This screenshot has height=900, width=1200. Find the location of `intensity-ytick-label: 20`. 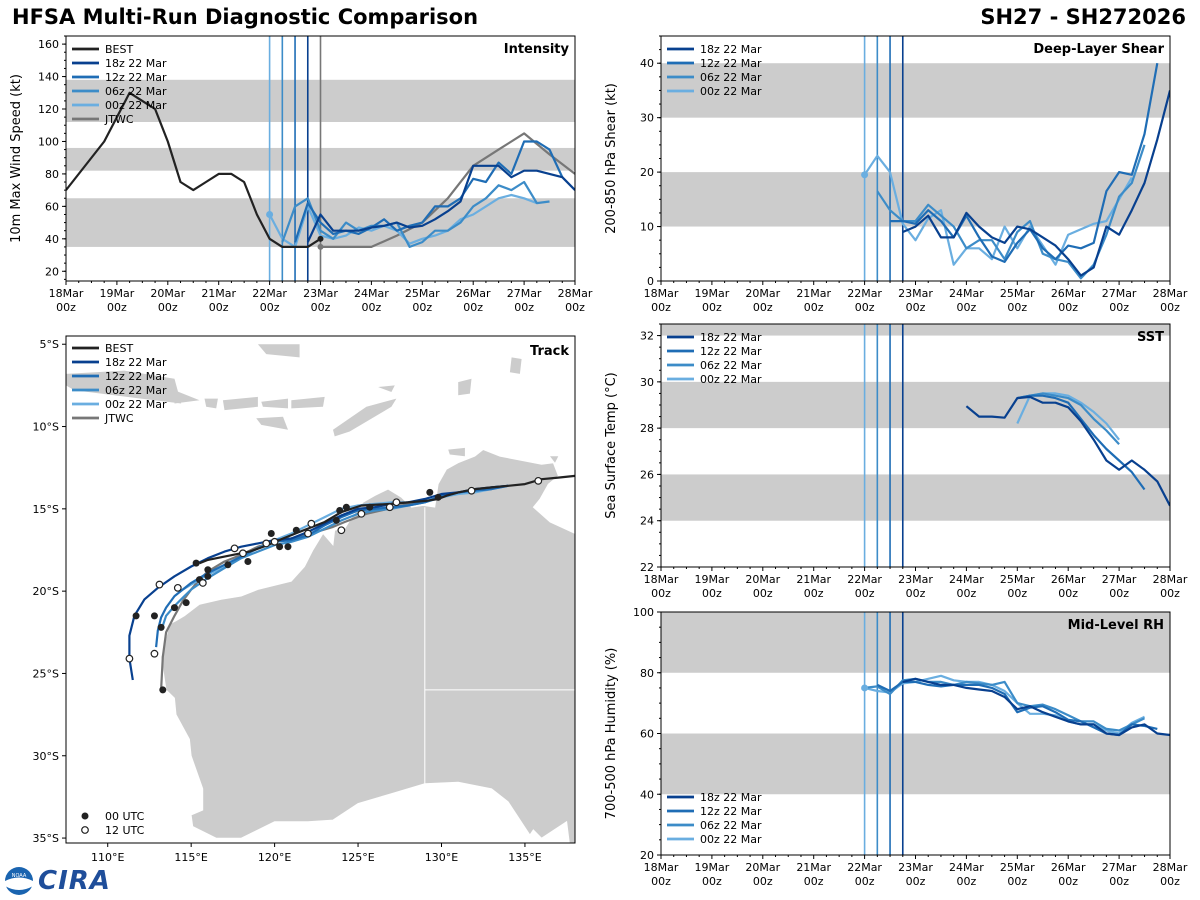

intensity-ytick-label: 20 is located at coordinates (52, 271).